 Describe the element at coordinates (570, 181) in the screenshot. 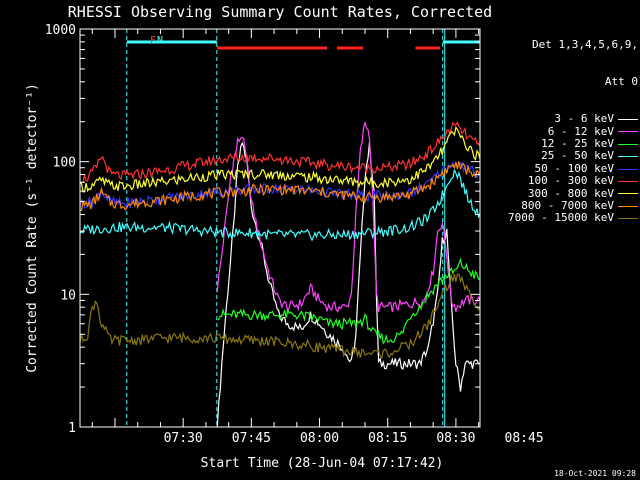

I see `legend-label: 100 - 300 keV` at that location.